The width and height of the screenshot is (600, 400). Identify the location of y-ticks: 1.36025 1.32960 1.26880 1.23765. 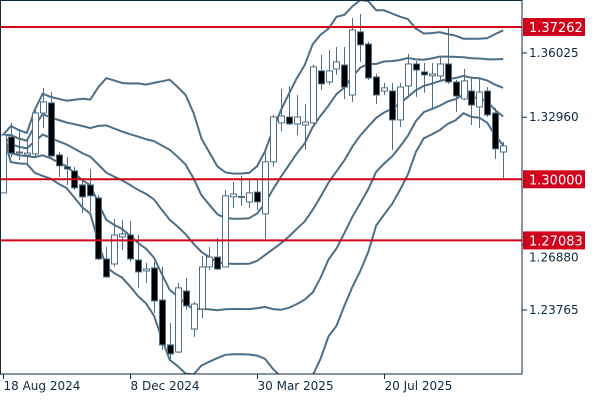
(550, 181).